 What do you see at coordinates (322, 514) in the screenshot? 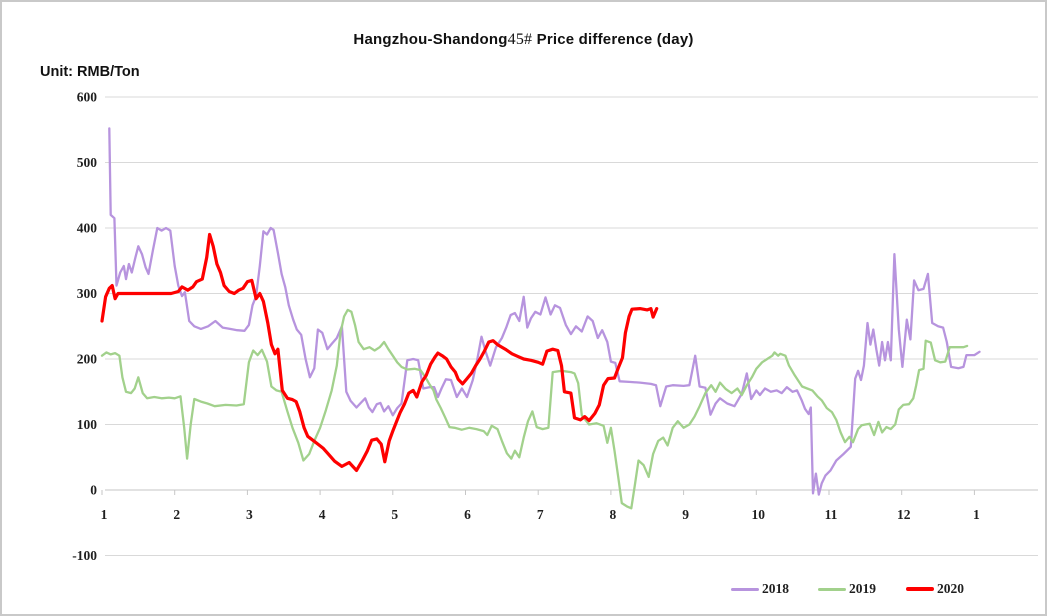
I see `x-tick-label-4-4: 4` at bounding box center [322, 514].